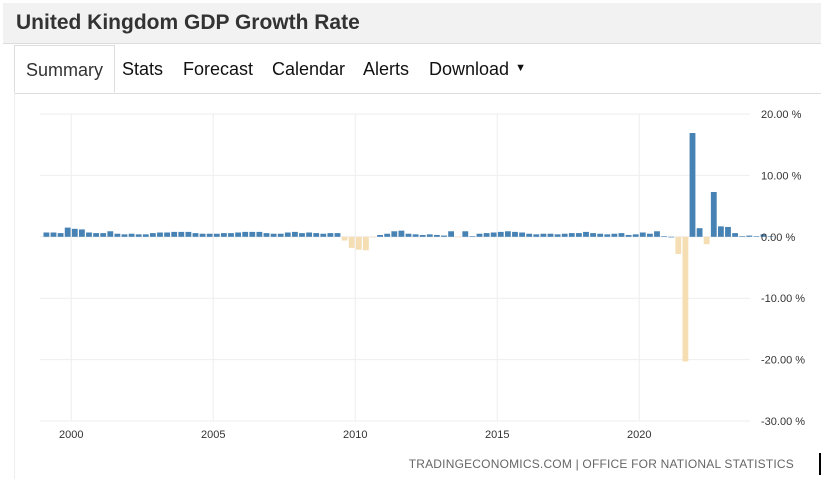  What do you see at coordinates (309, 69) in the screenshot?
I see `tab-calendar: Calendar` at bounding box center [309, 69].